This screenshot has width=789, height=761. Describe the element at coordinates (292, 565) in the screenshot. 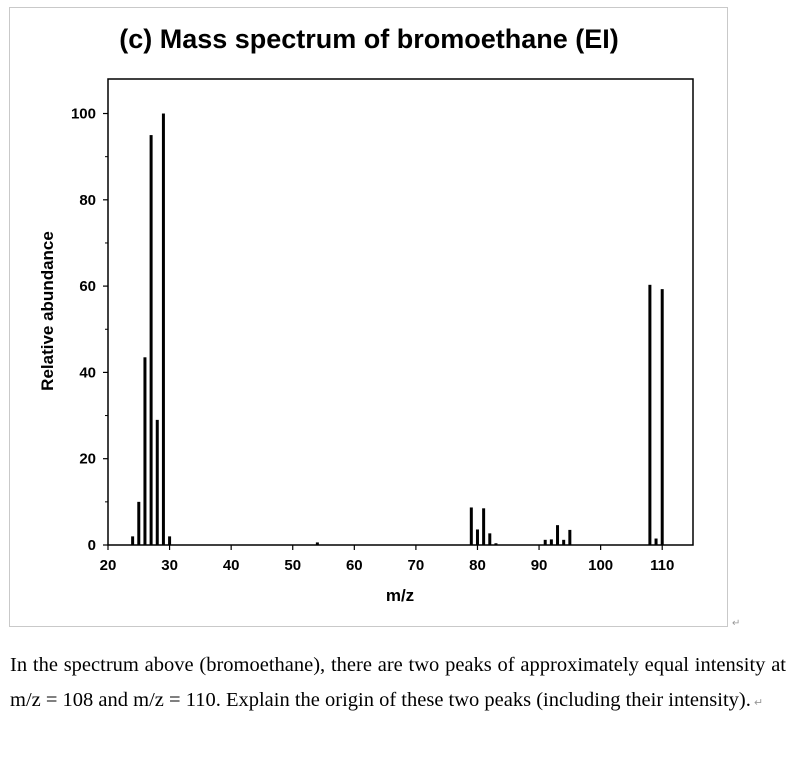

I see `x-tick-label: 50` at that location.